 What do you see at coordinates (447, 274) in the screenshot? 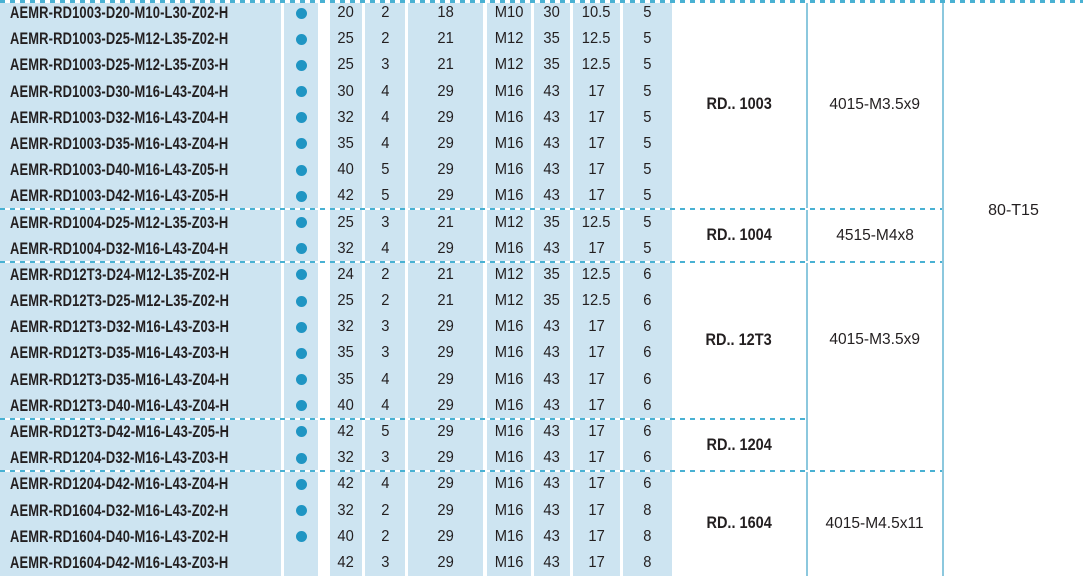
I see `value-cell: 21` at bounding box center [447, 274].